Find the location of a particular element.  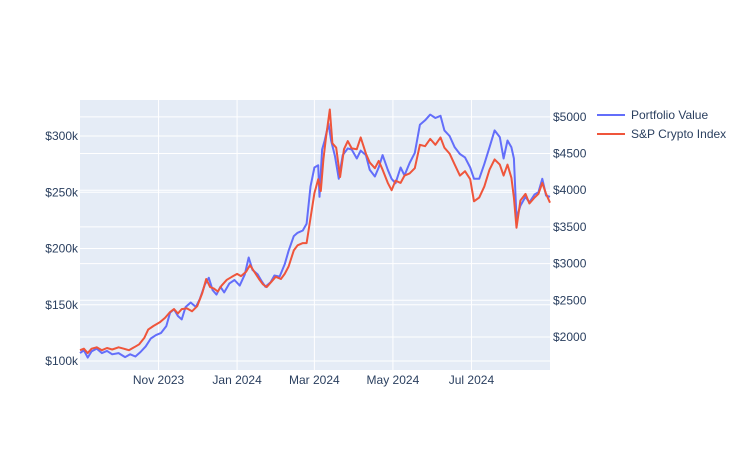

y-right-tick-label: $5000 is located at coordinates (570, 117).